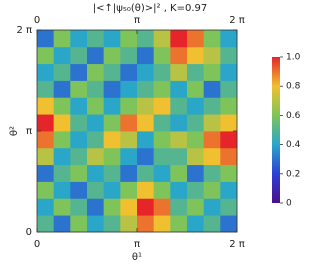  Describe the element at coordinates (137, 20) in the screenshot. I see `x-top-tick-label: π` at that location.